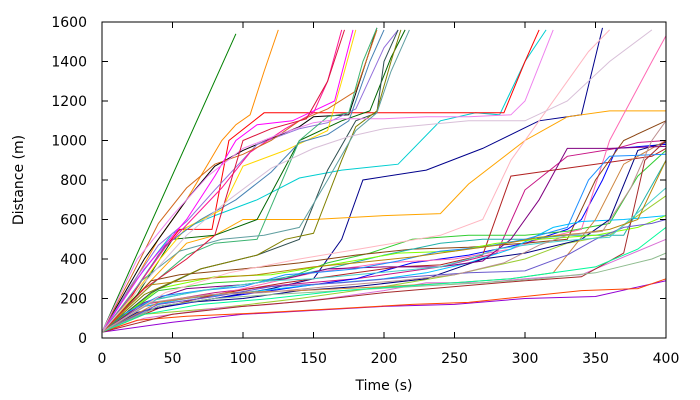 The height and width of the screenshot is (400, 700). What do you see at coordinates (595, 359) in the screenshot?
I see `x-tick-label-350: 350` at bounding box center [595, 359].